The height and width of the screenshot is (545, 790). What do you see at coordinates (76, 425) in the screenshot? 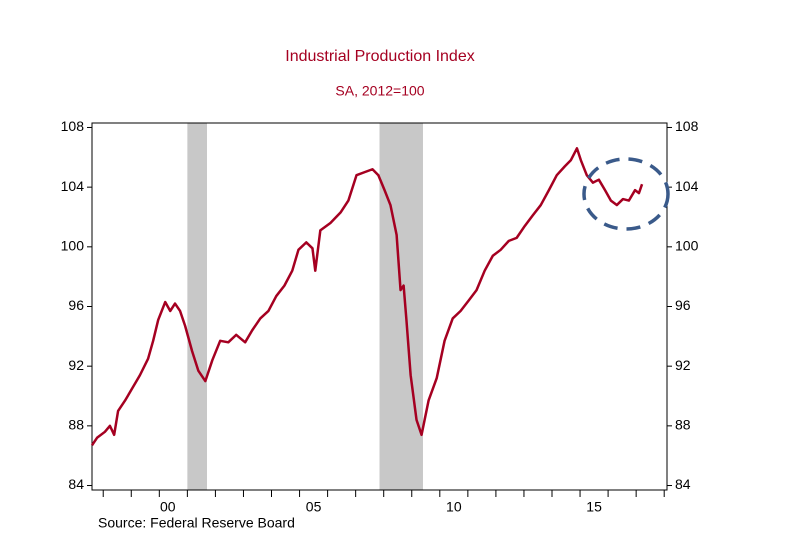
I see `y-tick-label: 88` at bounding box center [76, 425].